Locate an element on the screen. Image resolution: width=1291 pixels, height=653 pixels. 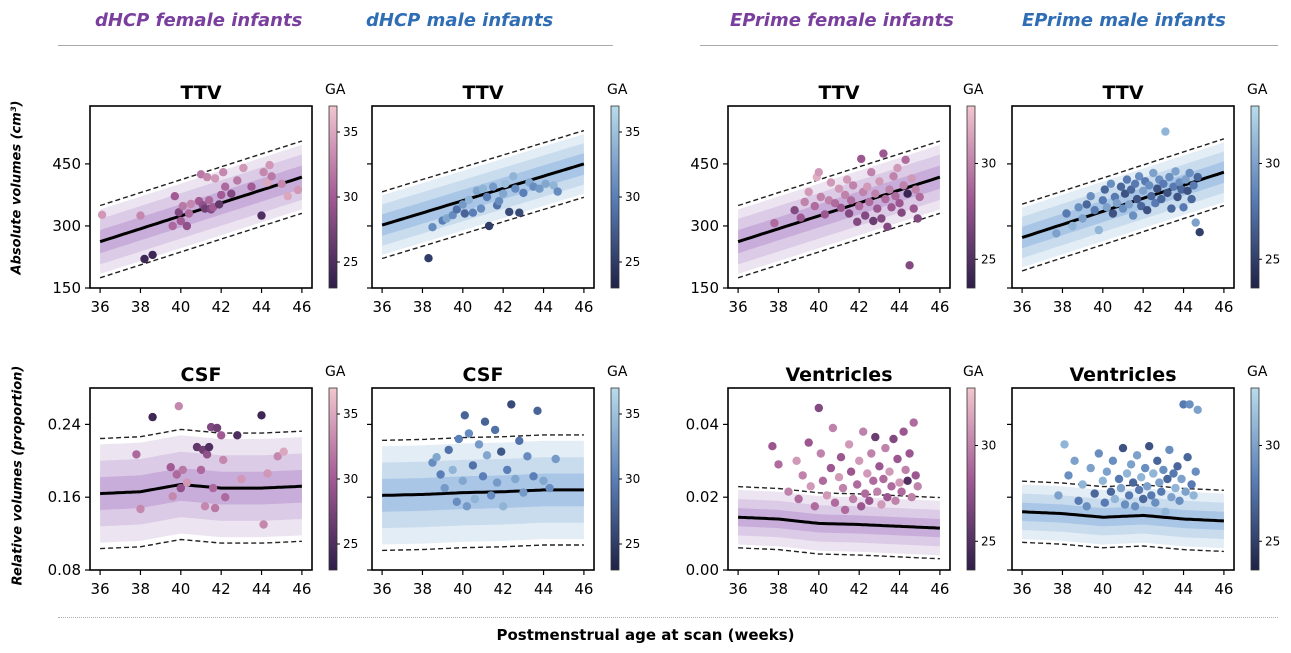
chart-panel-6: CSF 36 38 40 42 44 46 GA 25 30 35 is located at coordinates (503, 481).